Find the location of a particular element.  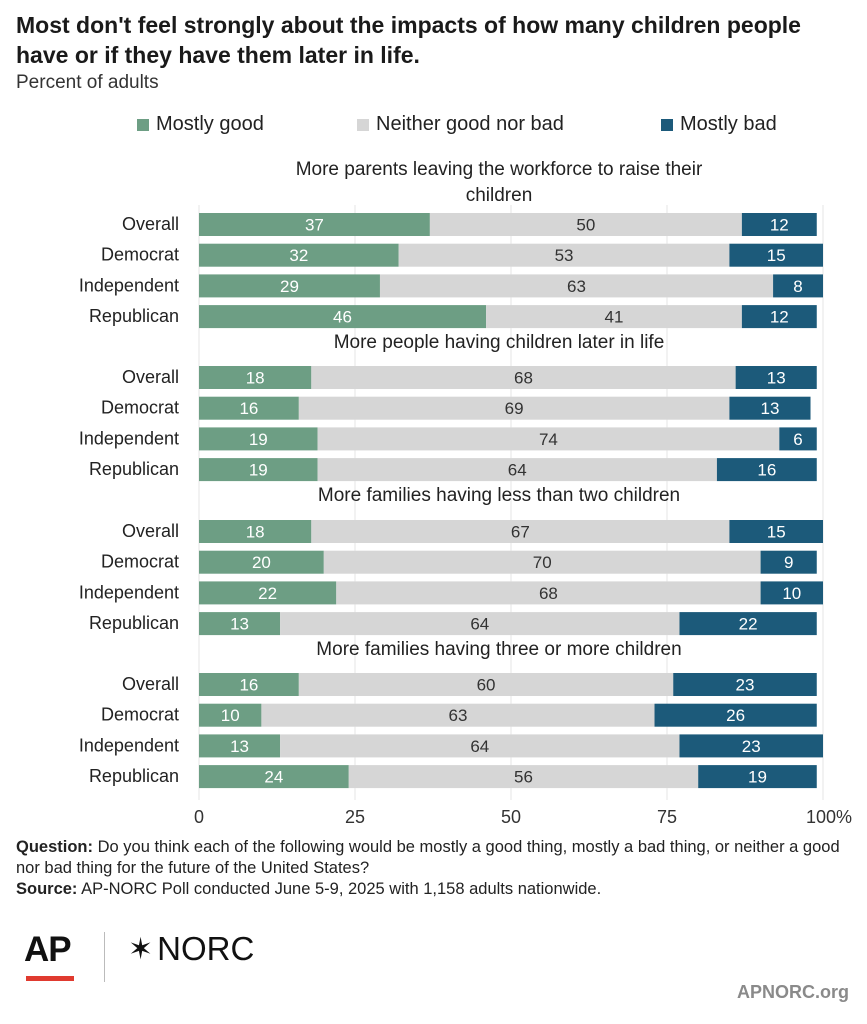

data-label-3-1-s2: 26 is located at coordinates (735, 715).